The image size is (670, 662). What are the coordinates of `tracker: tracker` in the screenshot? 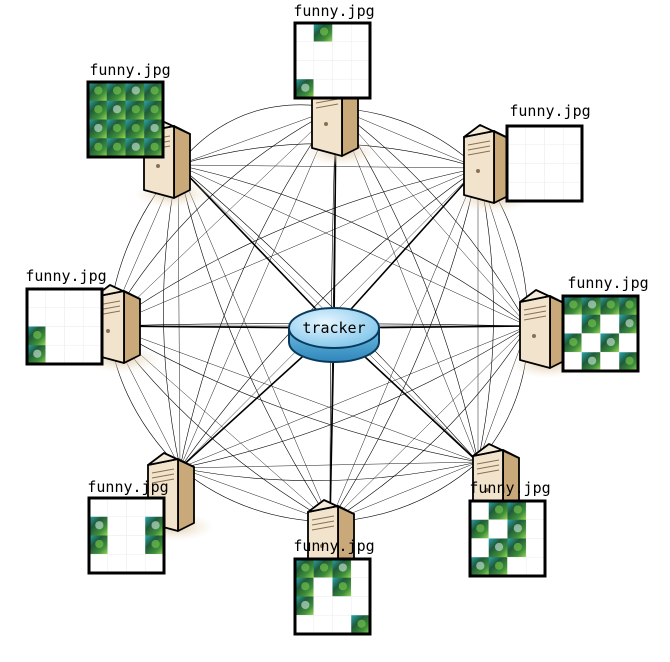 It's located at (334, 335).